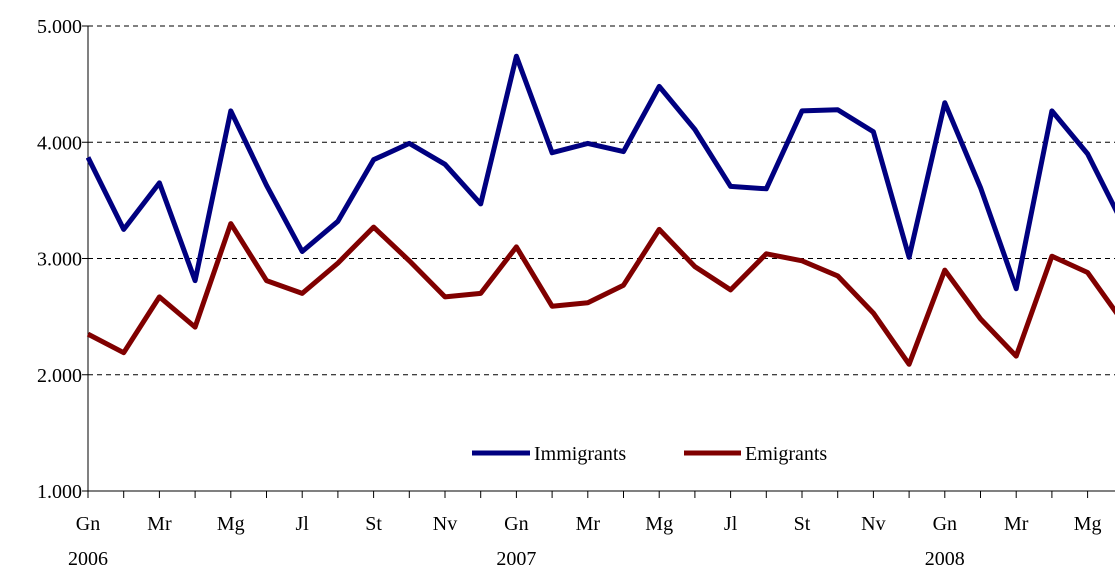  What do you see at coordinates (59, 492) in the screenshot?
I see `y-tick-label: 1.000` at bounding box center [59, 492].